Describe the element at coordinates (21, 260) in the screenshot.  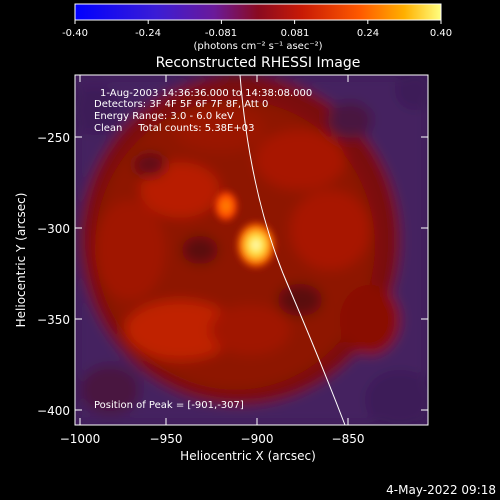
I see `y-axis-label: Heliocentric Y (arcsec)` at that location.